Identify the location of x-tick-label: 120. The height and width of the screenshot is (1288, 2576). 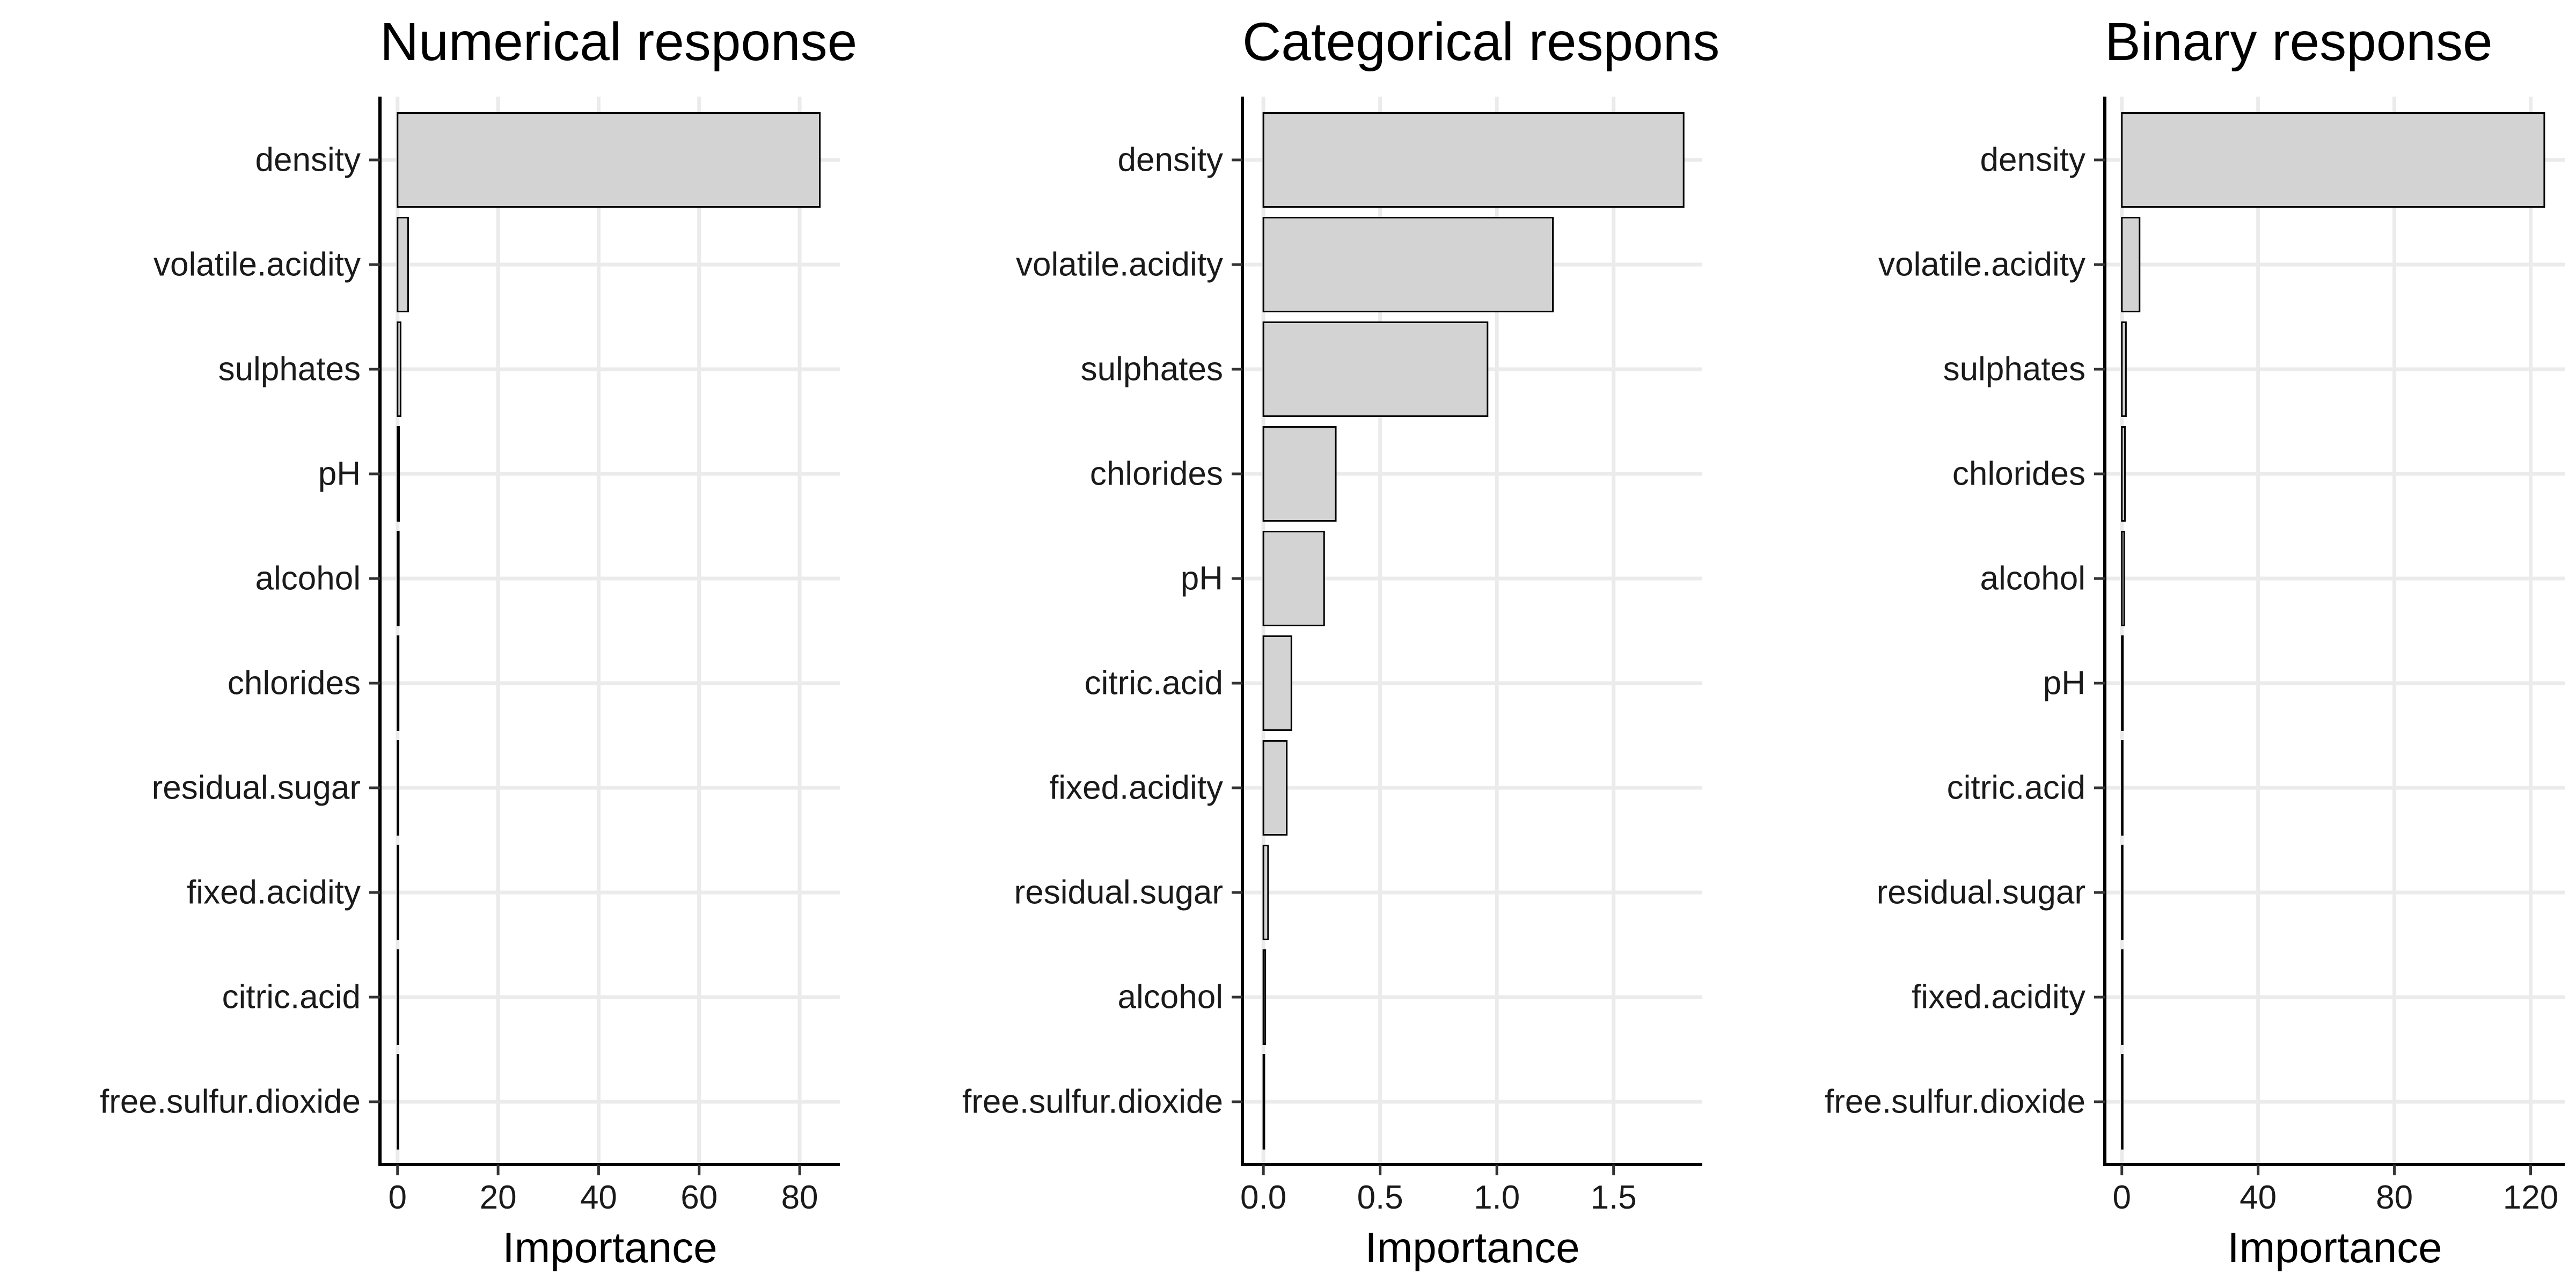
(2530, 1197).